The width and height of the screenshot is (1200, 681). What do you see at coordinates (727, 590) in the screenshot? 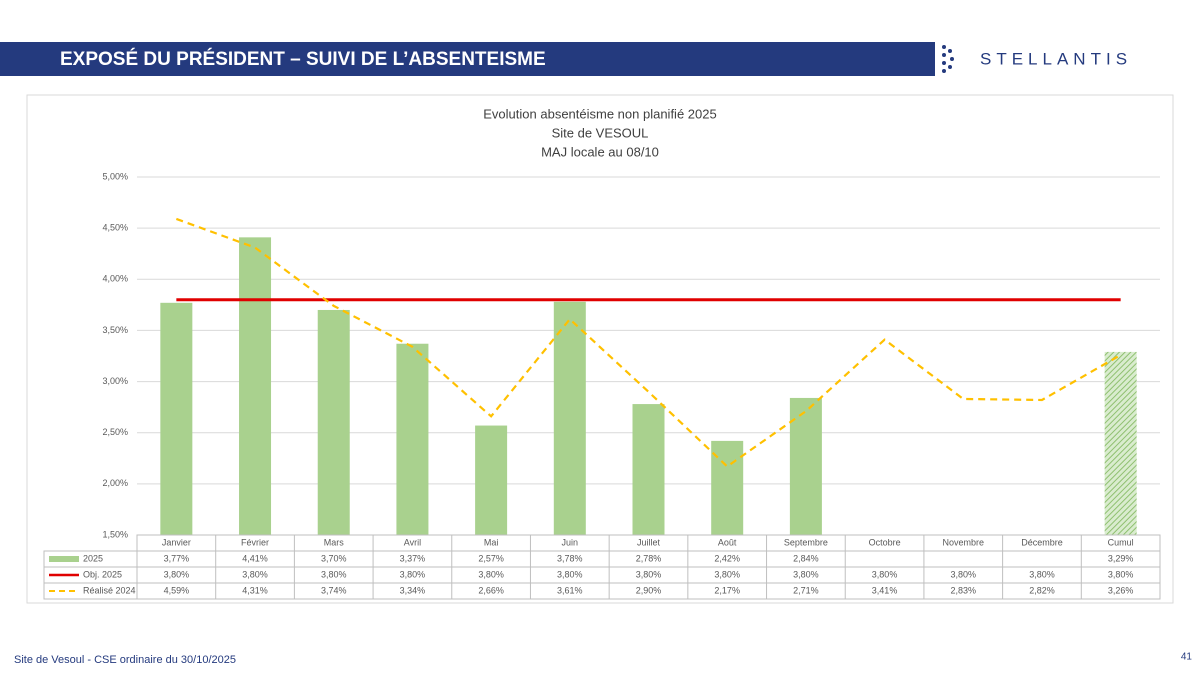
I see `table-value: 2,17%` at bounding box center [727, 590].